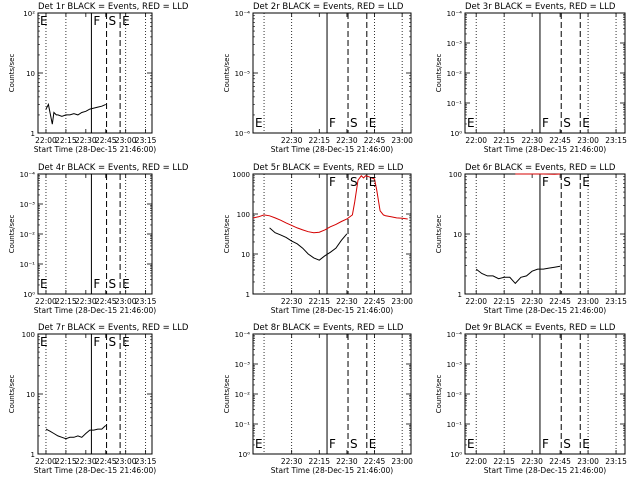 The height and width of the screenshot is (480, 640). What do you see at coordinates (113, 168) in the screenshot?
I see `plot-title: Det 4r BLACK = Events, RED = LLD` at bounding box center [113, 168].